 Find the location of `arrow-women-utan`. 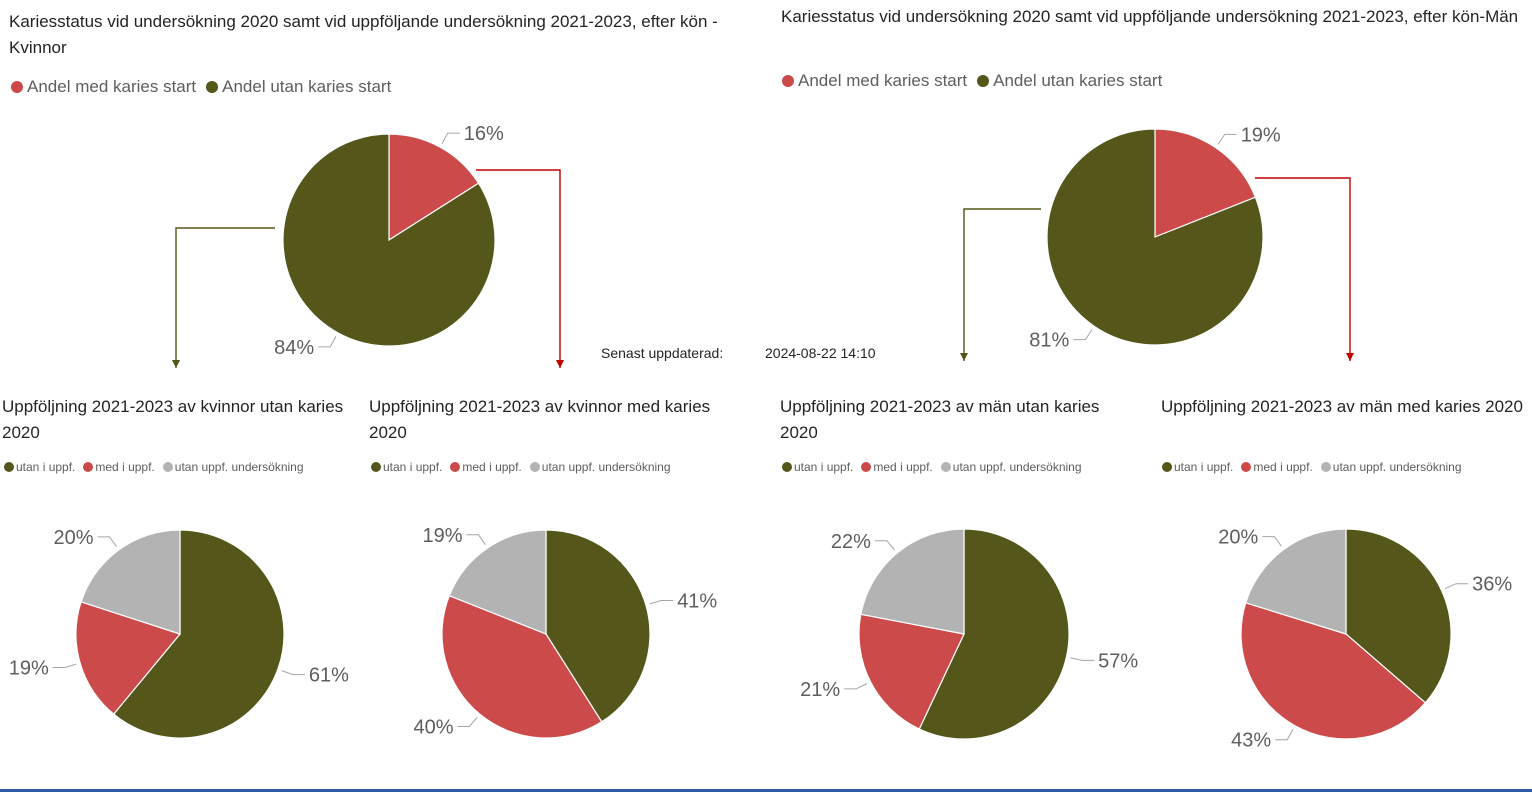

arrow-women-utan is located at coordinates (223, 297).